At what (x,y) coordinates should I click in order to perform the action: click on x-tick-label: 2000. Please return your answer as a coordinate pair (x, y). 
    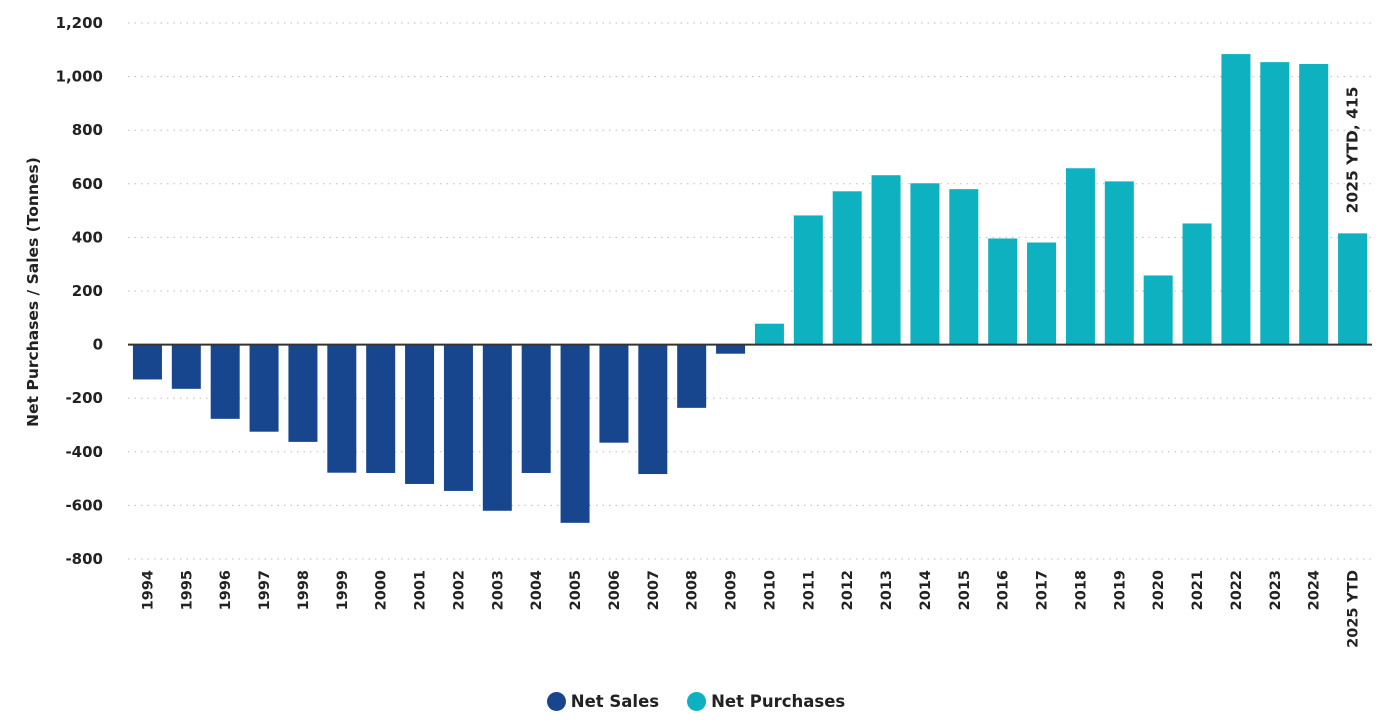
    Looking at the image, I should click on (382, 590).